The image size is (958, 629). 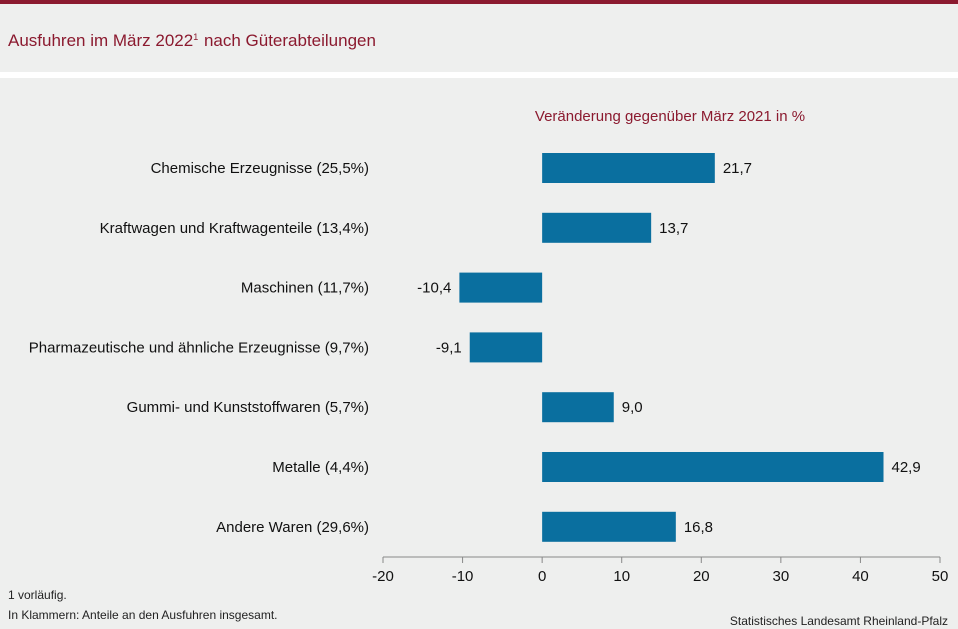 I want to click on category-label: Metalle (4,4%), so click(x=320, y=467).